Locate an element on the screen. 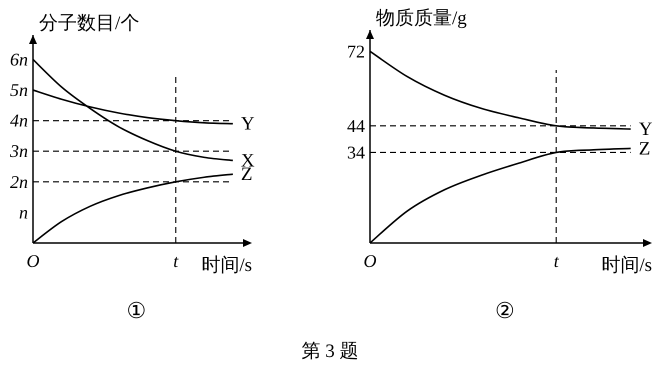 The image size is (660, 370). ytick: 4n is located at coordinates (19, 120).